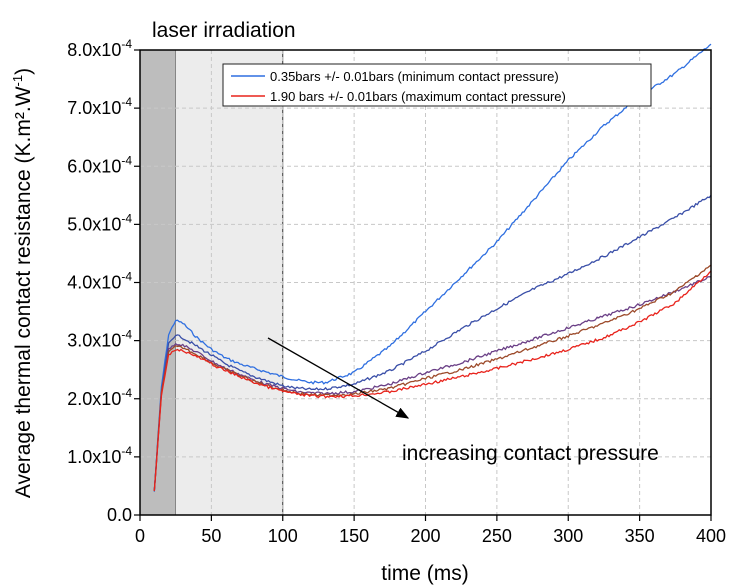  What do you see at coordinates (425, 573) in the screenshot?
I see `x-axis-title: time (ms)` at bounding box center [425, 573].